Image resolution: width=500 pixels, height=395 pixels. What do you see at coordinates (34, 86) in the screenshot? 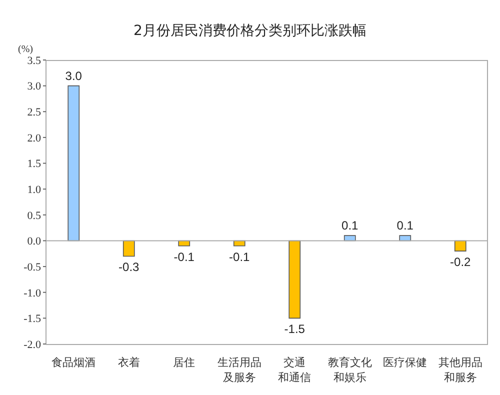
I see `y-tick-label: 3.0` at bounding box center [34, 86].